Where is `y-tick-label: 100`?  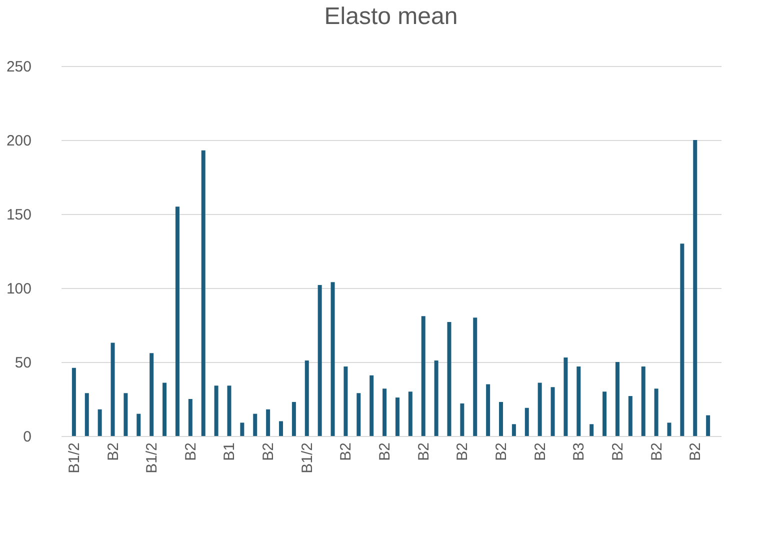
y-tick-label: 100 is located at coordinates (19, 289).